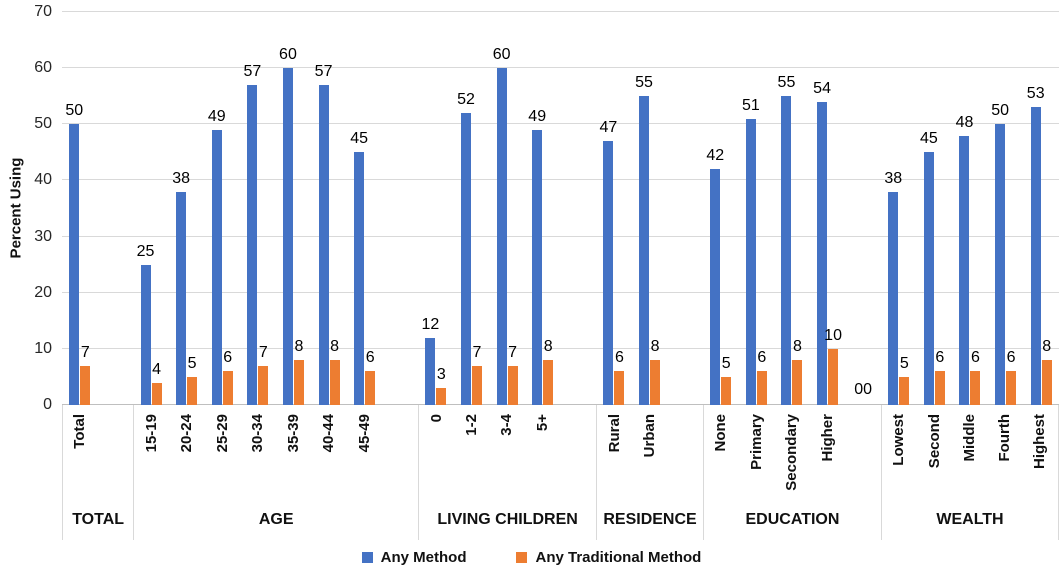  What do you see at coordinates (276, 519) in the screenshot?
I see `group-label-age: AGE` at bounding box center [276, 519].